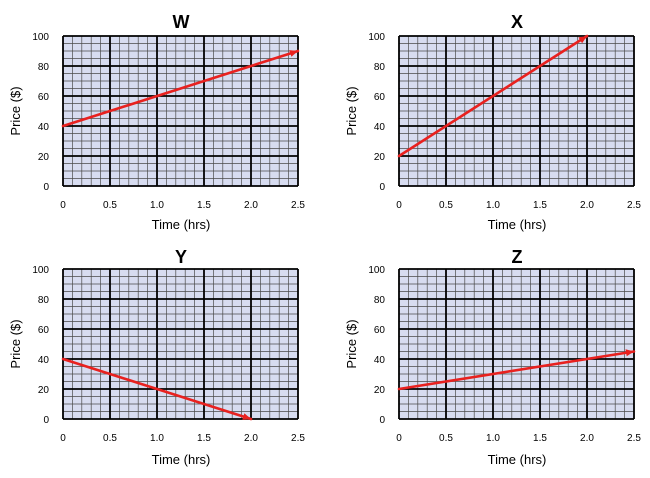 This screenshot has width=650, height=478. Describe the element at coordinates (181, 257) in the screenshot. I see `chart-title: Y` at that location.